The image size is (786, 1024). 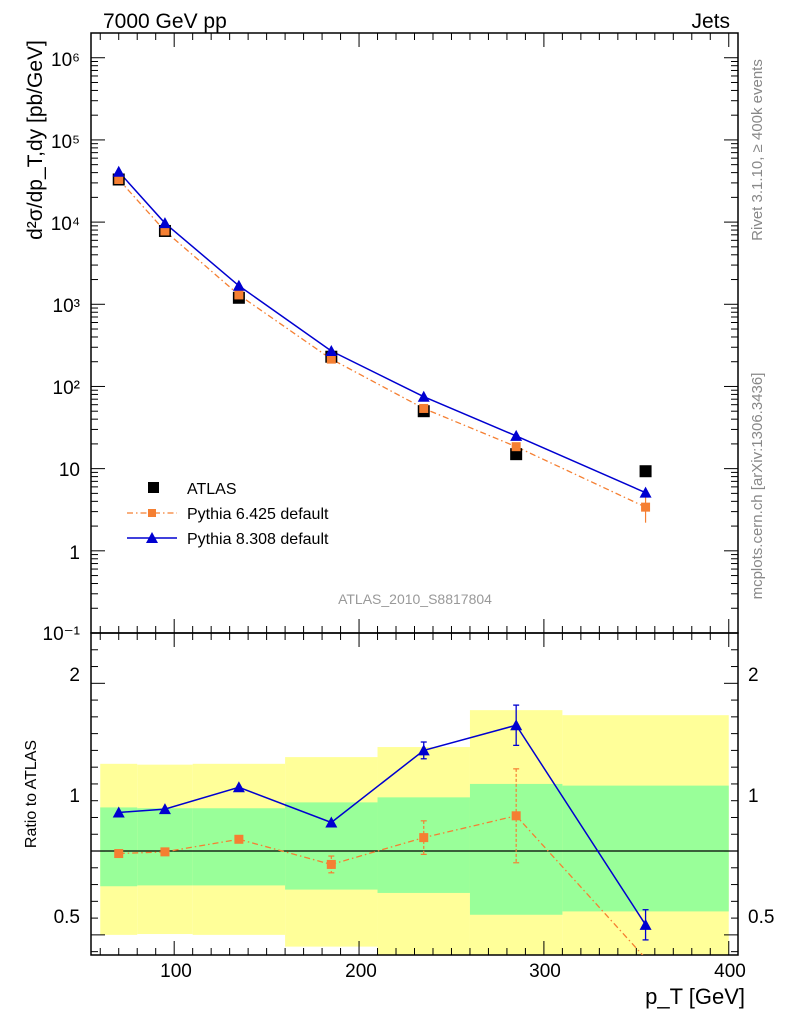 What do you see at coordinates (74, 675) in the screenshot?
I see `ratio-ytick-label: 2` at bounding box center [74, 675].